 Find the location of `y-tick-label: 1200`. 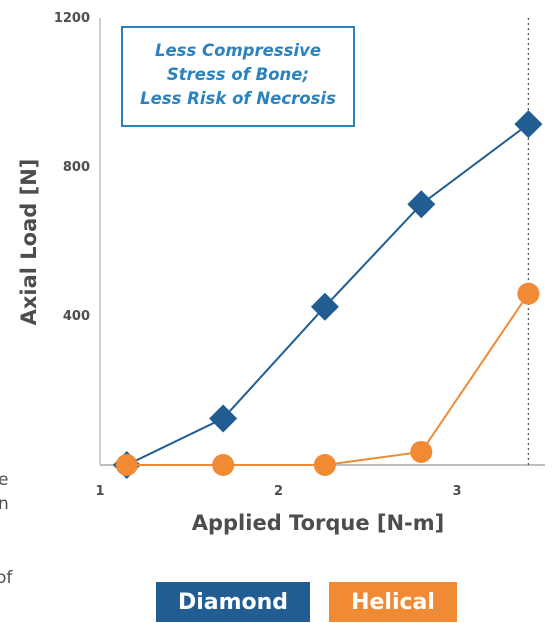

y-tick-label: 1200 is located at coordinates (72, 18).